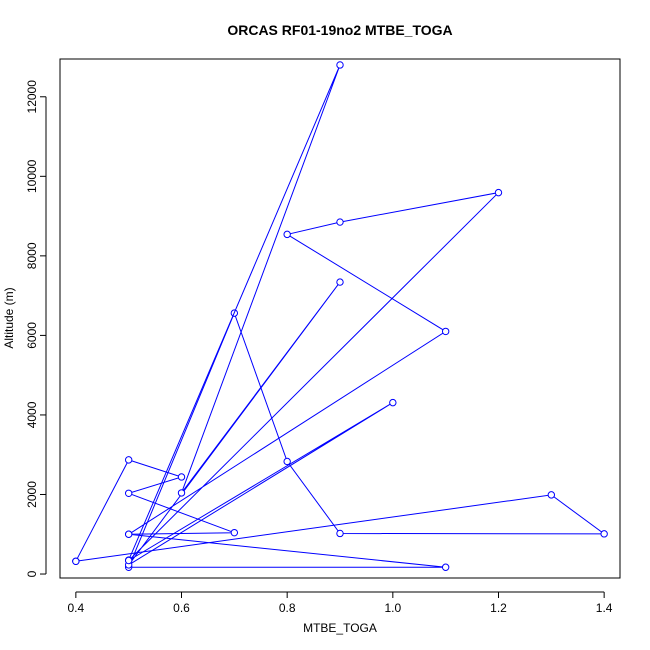 The image size is (650, 650). I want to click on y-tick-label: 2000, so click(32, 494).